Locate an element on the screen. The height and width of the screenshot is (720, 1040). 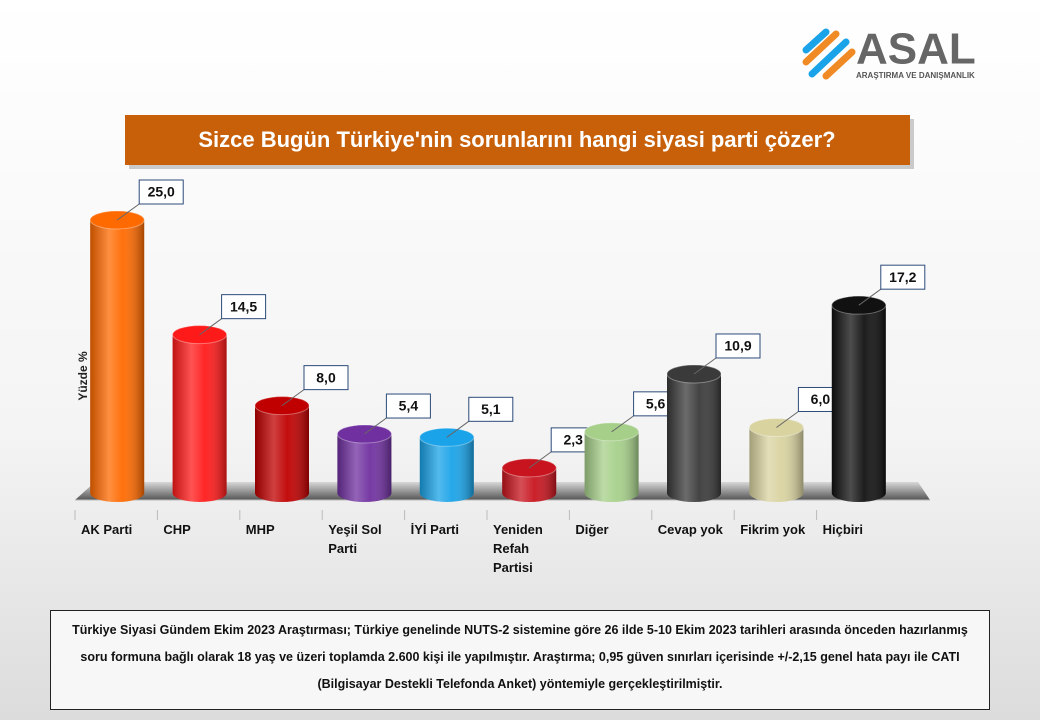
logo-icon is located at coordinates (829, 54).